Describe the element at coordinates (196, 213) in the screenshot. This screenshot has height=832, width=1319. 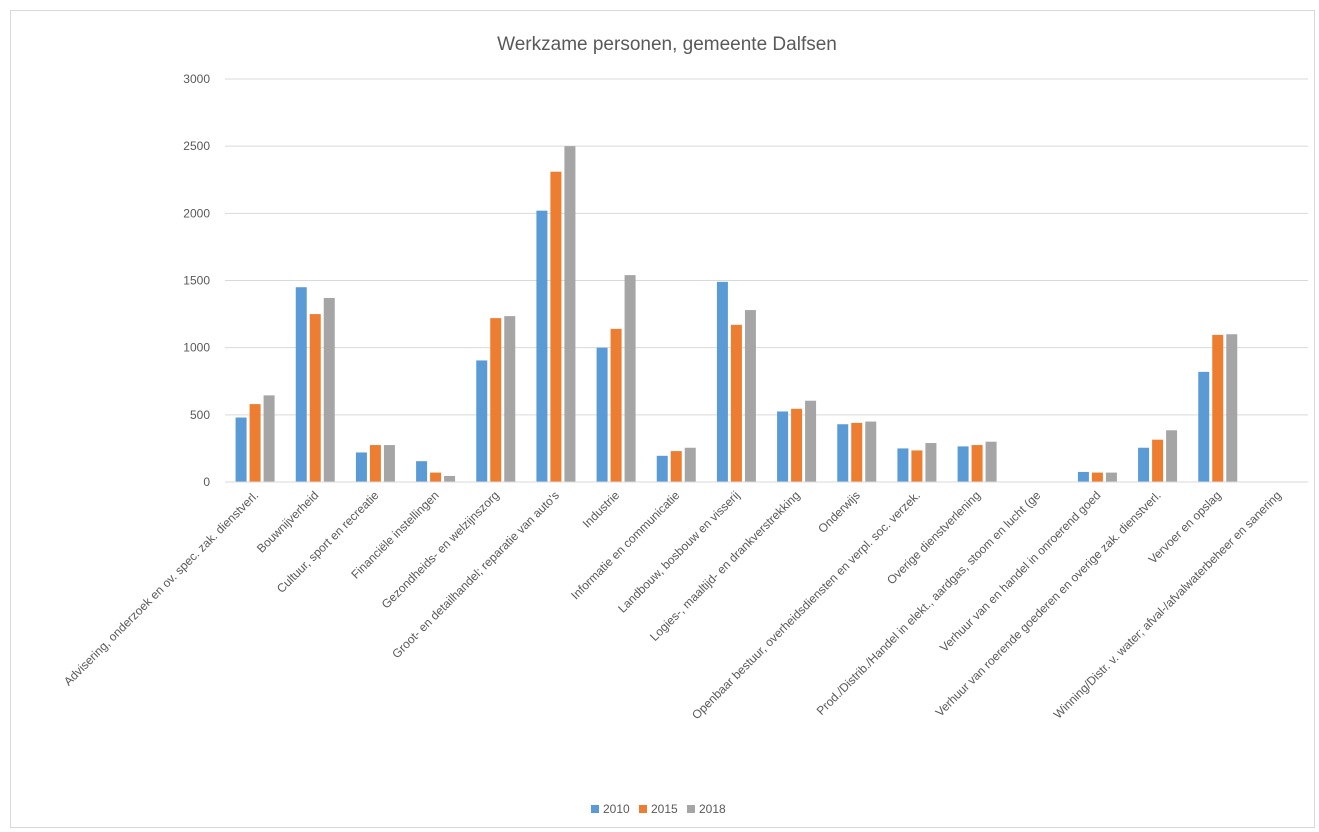
I see `y-tick-label: 2000` at that location.